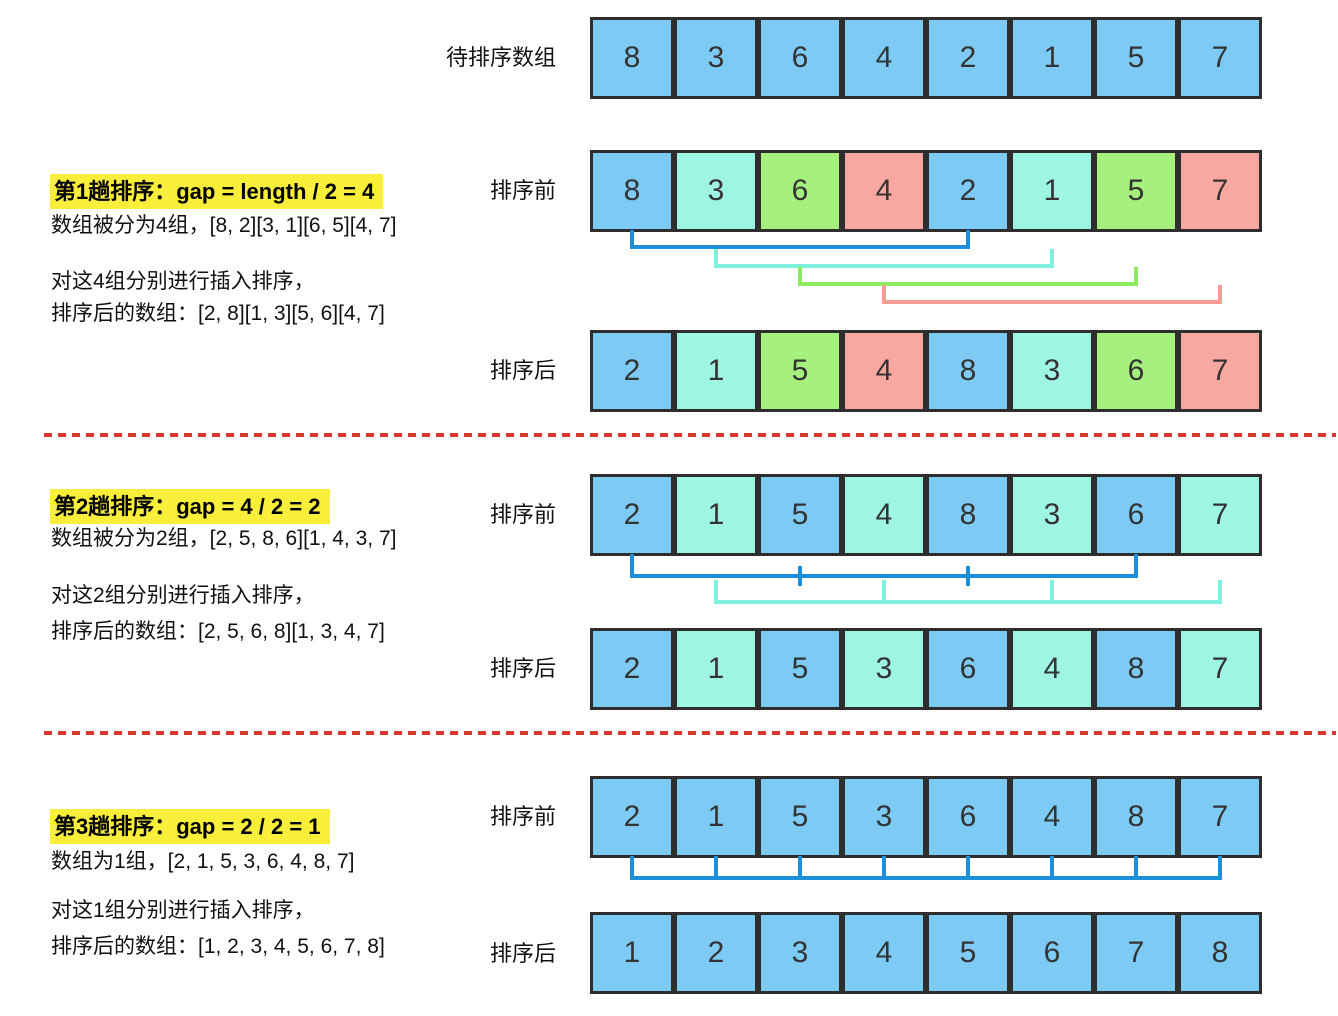  I want to click on pass2-desc-insertion: 对这2组分别进行插入排序，, so click(183, 595).